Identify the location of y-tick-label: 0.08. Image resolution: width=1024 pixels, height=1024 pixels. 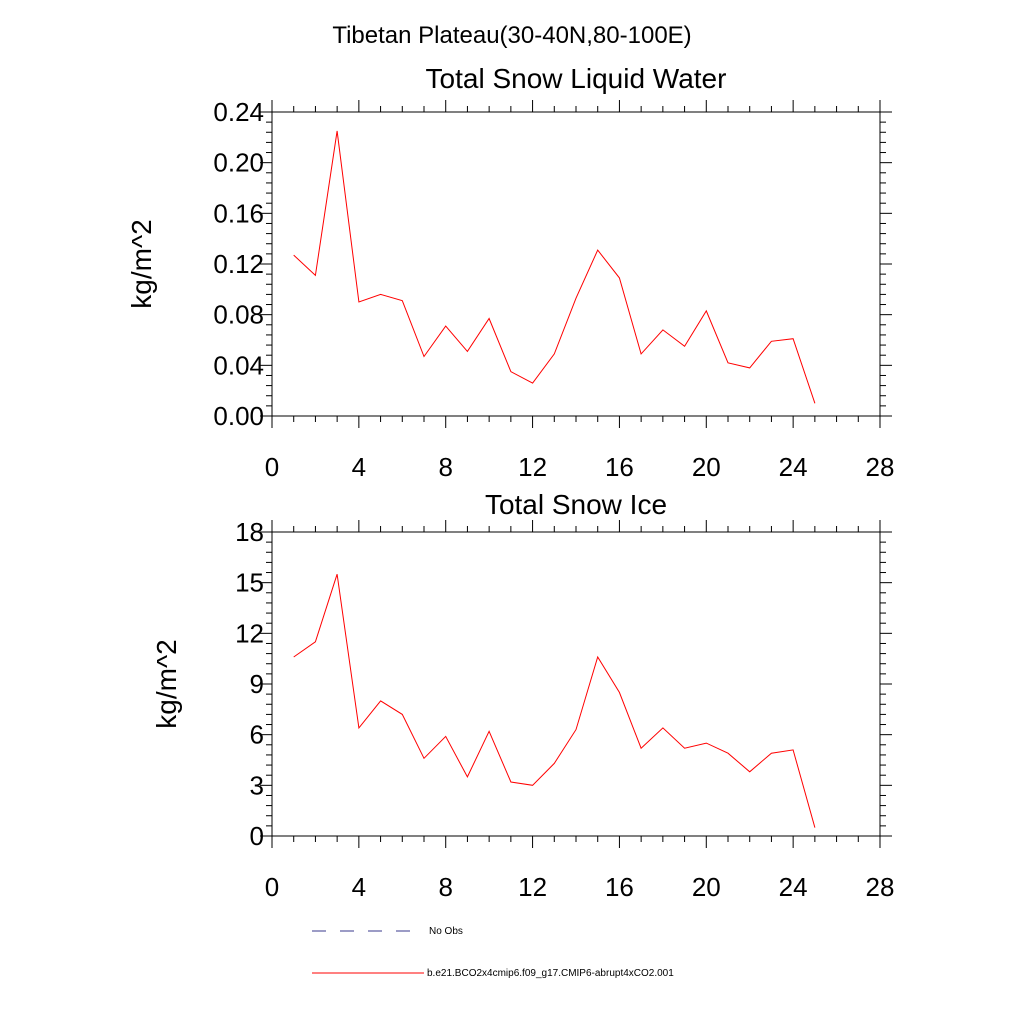
(238, 315).